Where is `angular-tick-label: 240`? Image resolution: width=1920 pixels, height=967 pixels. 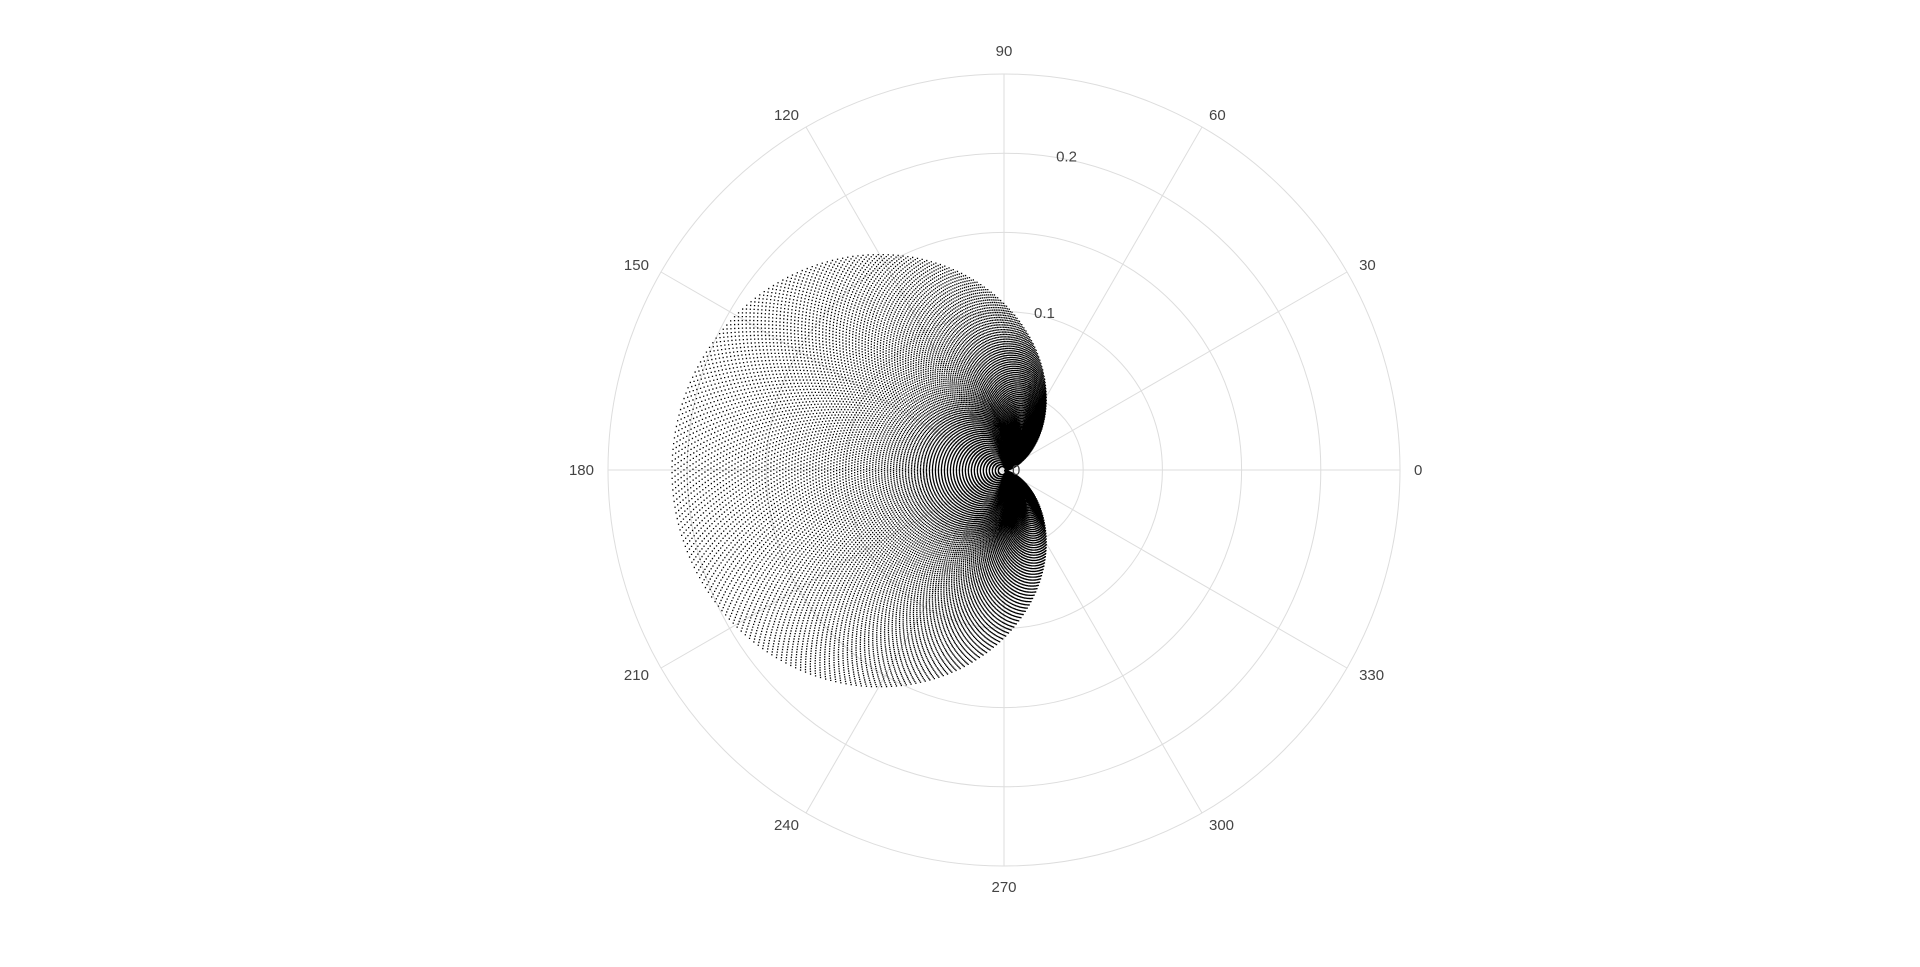 angular-tick-label: 240 is located at coordinates (786, 825).